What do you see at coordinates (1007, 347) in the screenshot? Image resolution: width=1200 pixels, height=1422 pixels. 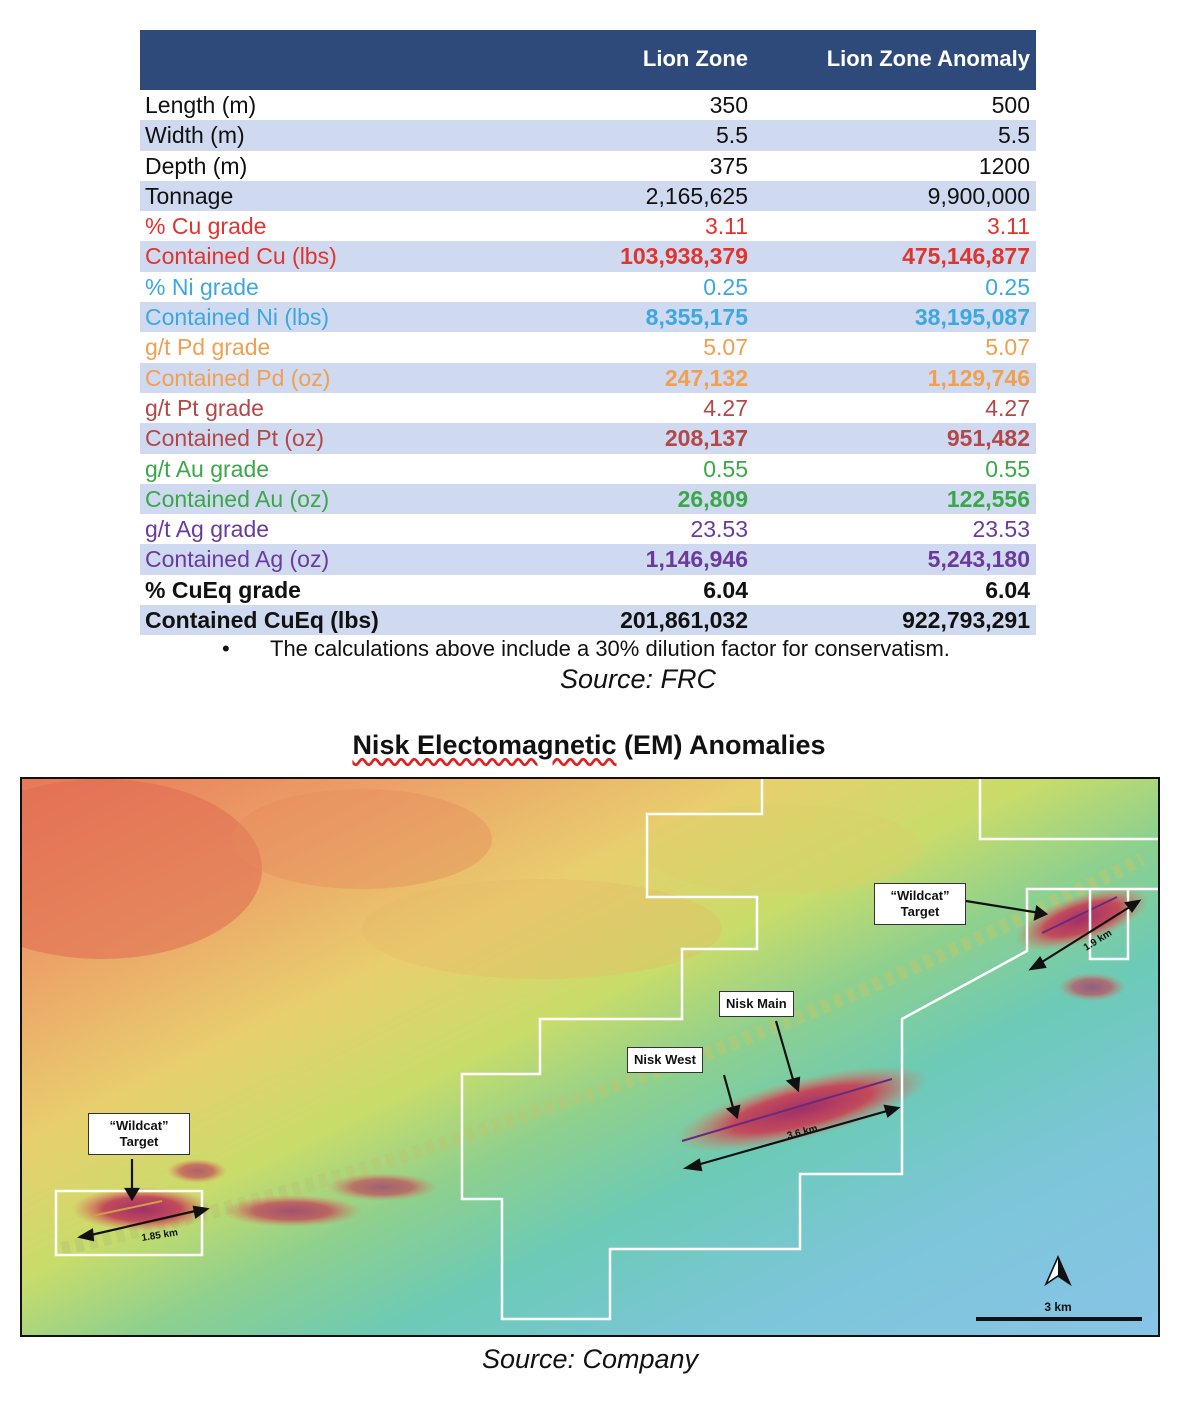 I see `lion-zone-anomaly-value: 5.07` at bounding box center [1007, 347].